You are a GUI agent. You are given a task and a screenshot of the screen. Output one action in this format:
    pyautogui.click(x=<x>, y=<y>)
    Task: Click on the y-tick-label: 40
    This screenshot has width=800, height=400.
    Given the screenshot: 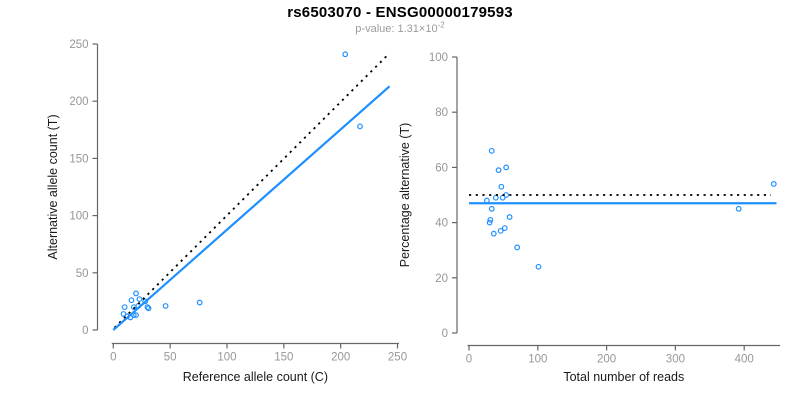 What is the action you would take?
    pyautogui.click(x=441, y=224)
    